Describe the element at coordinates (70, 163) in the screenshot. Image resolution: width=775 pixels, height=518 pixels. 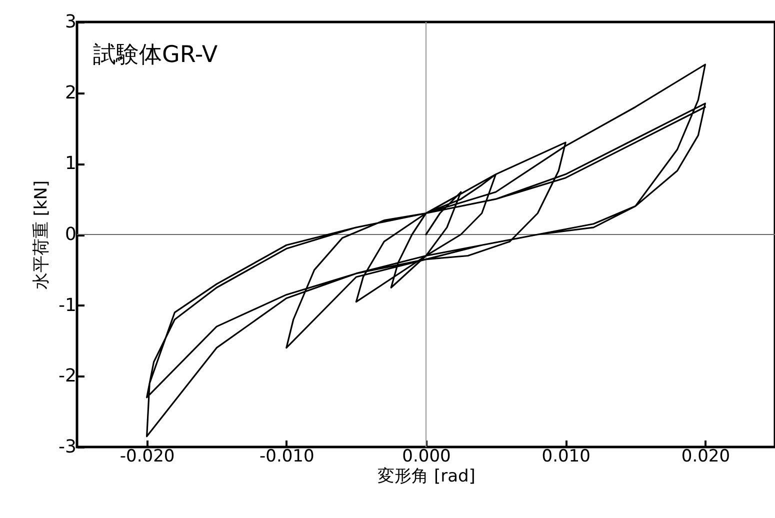
I see `y-tick-label: 1` at that location.